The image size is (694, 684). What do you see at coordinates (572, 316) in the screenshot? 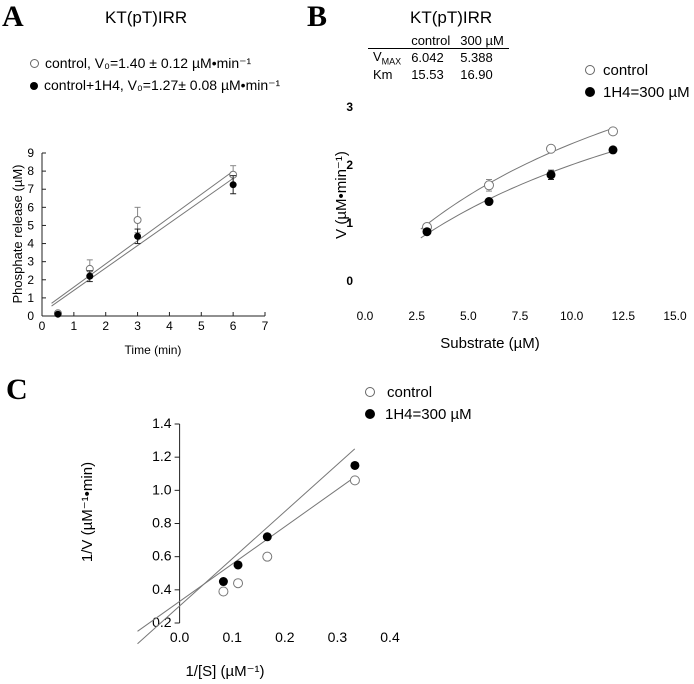
I see `x-tick-label: 10.0` at bounding box center [572, 316].